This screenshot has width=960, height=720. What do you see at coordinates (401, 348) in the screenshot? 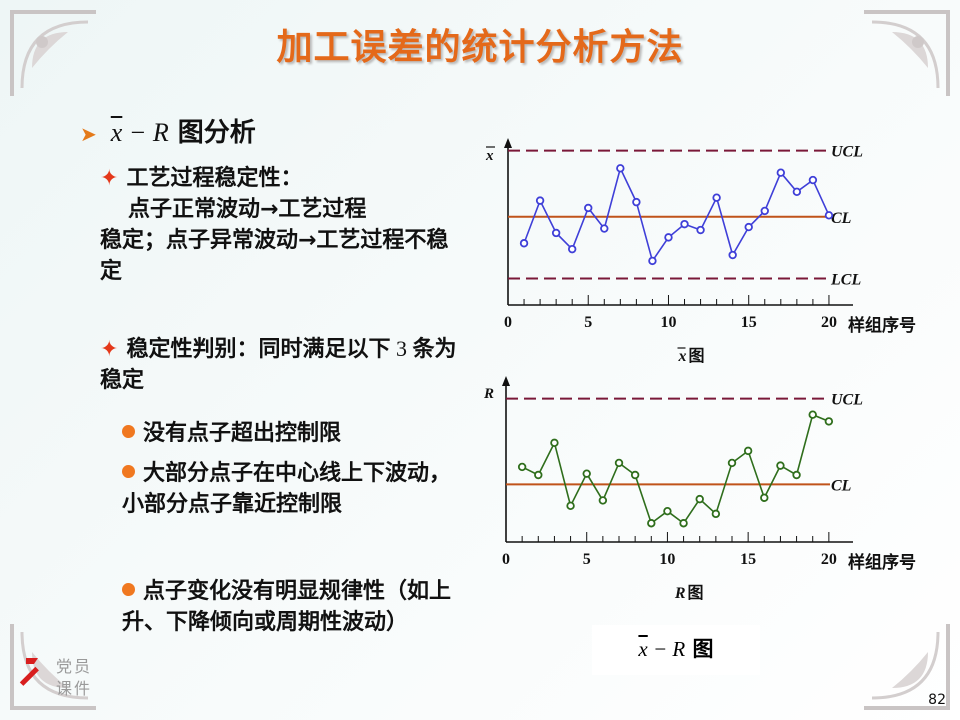
I see `bullet-criteria-number: 3` at bounding box center [401, 348].